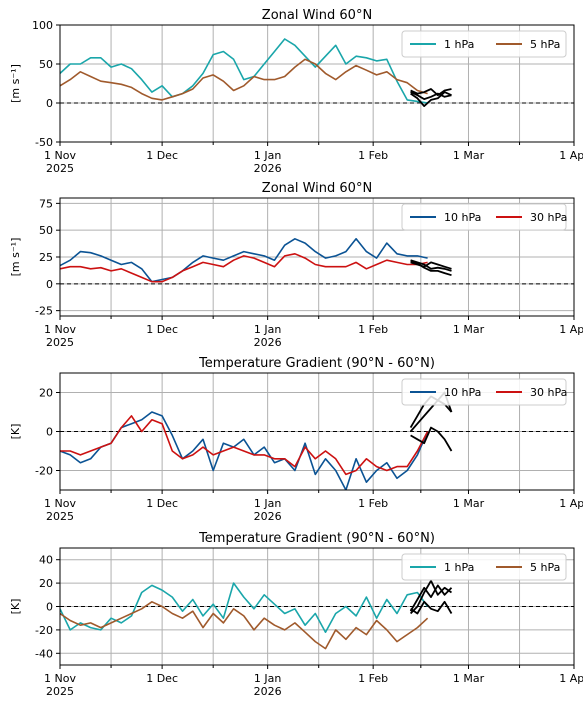  What do you see at coordinates (46, 257) in the screenshot?
I see `y-tick-label: 25` at bounding box center [46, 257].